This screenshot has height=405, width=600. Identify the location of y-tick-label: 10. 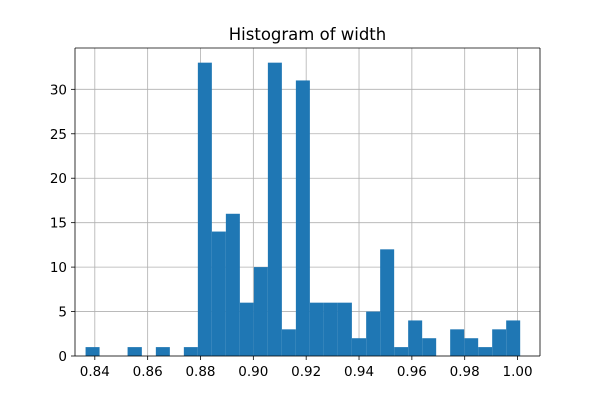
(58, 268).